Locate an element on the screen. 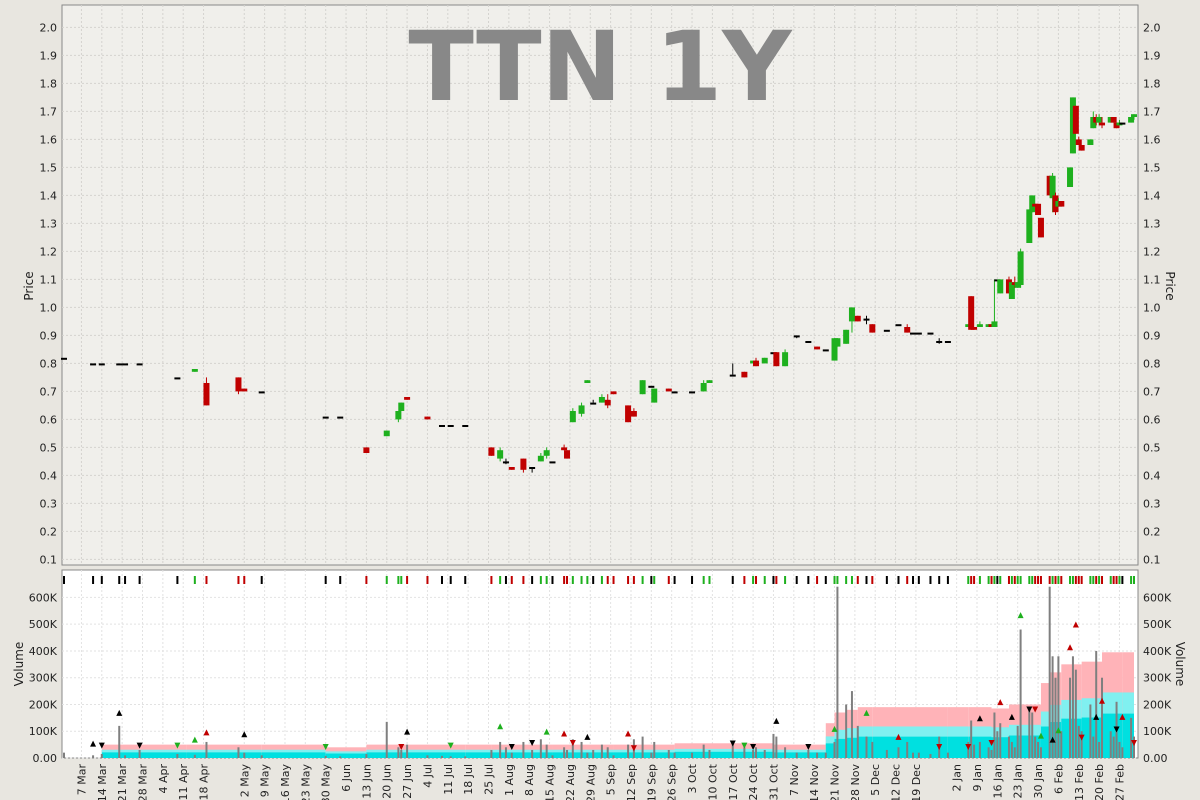  price-tick-label: 1.2 is located at coordinates (1152, 251).